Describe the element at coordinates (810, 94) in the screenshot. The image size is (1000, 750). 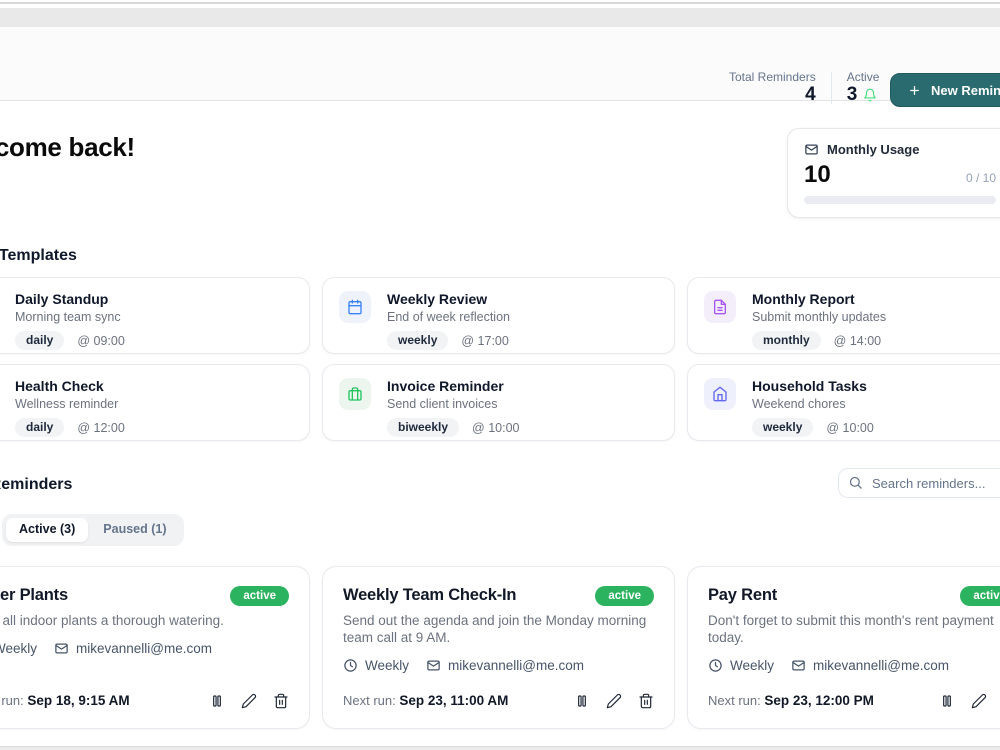
I see `stat-value: 4` at that location.